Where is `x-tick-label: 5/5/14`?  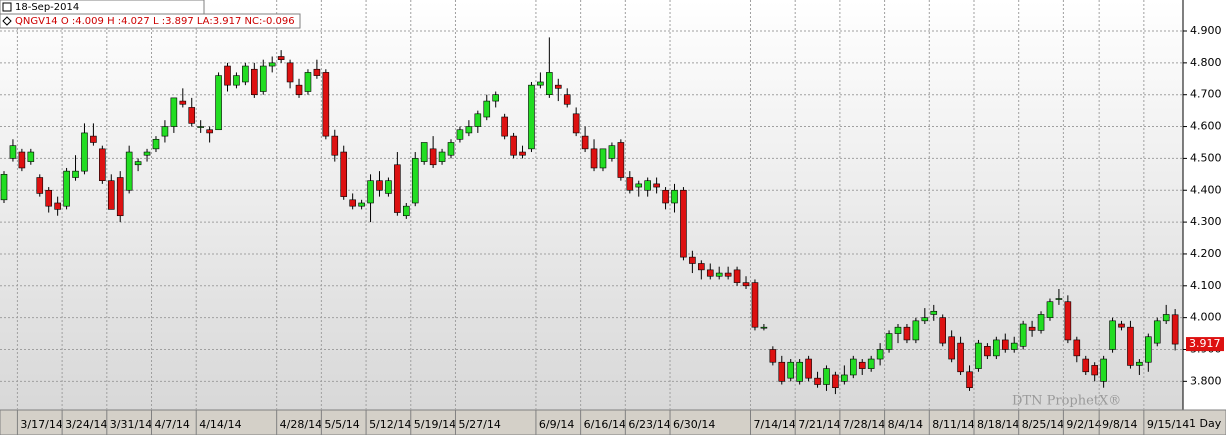
x-tick-label: 5/5/14 is located at coordinates (341, 424).